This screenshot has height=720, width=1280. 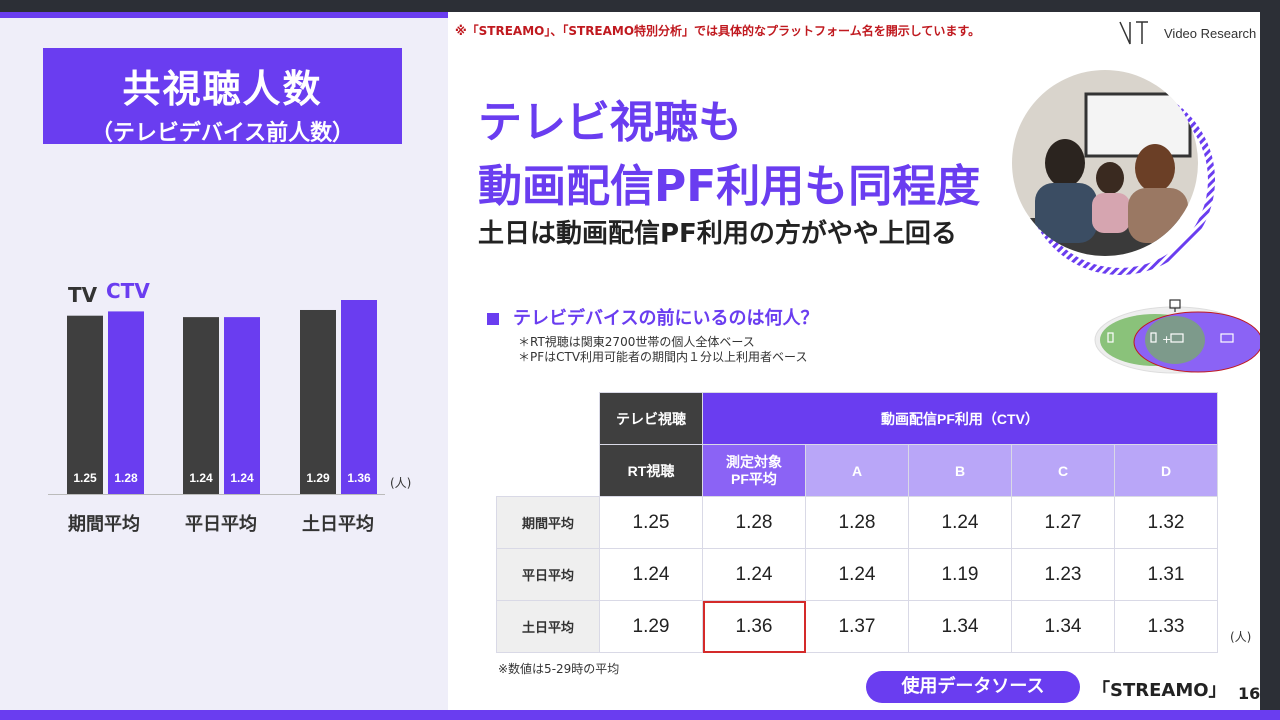 I want to click on question-heading: テレビデバイスの前にいるのは何人？, so click(x=652, y=317).